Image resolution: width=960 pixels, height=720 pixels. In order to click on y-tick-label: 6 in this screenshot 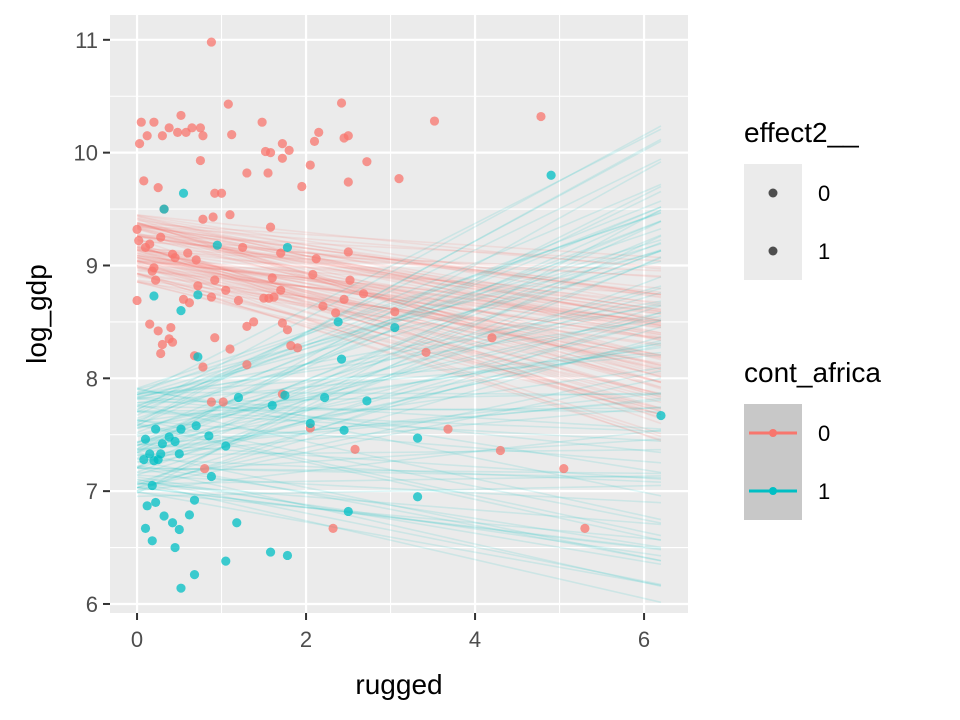, I will do `click(92, 604)`.